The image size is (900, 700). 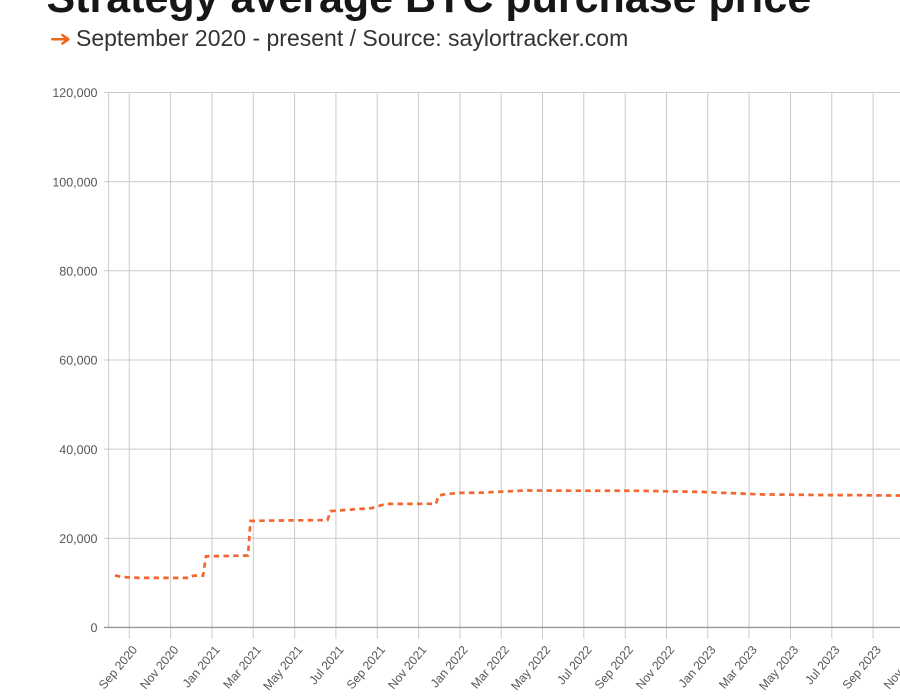 I want to click on svg-text: Jul 2022, so click(x=574, y=665).